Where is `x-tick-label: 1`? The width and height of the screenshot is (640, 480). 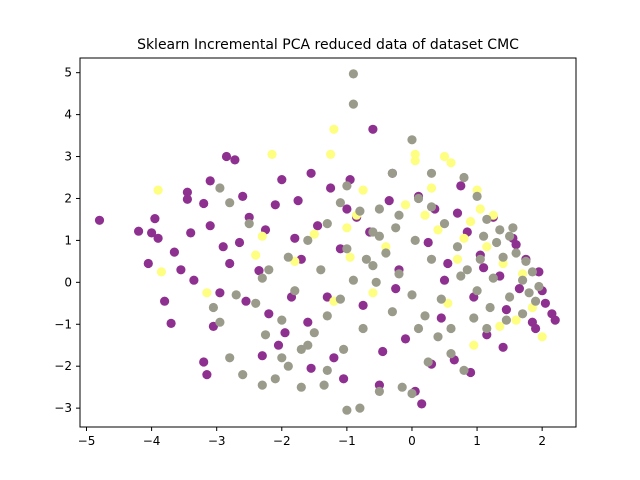 x-tick-label: 1 is located at coordinates (477, 441).